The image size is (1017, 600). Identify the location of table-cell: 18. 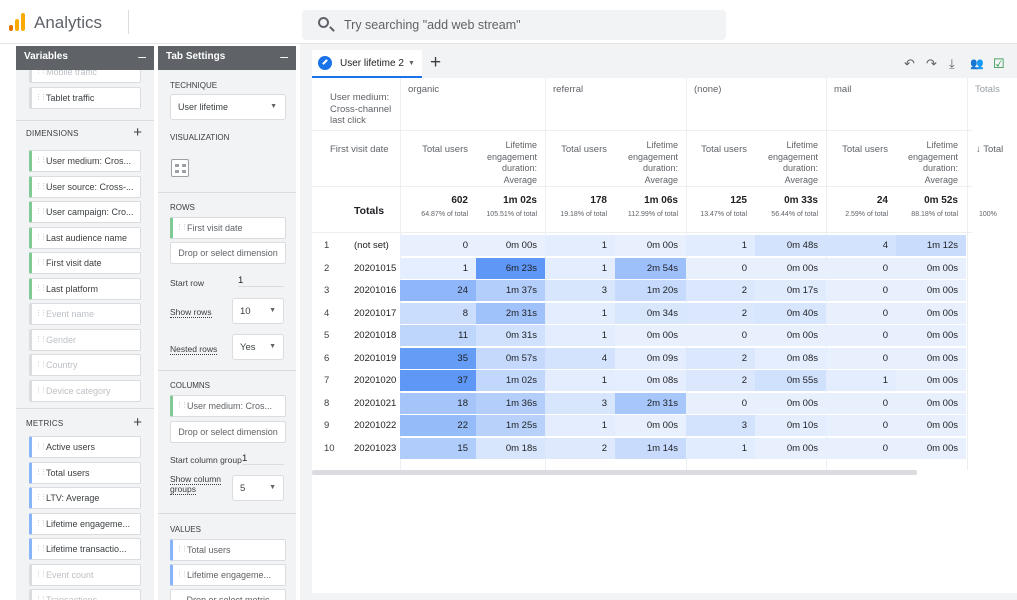
(438, 403).